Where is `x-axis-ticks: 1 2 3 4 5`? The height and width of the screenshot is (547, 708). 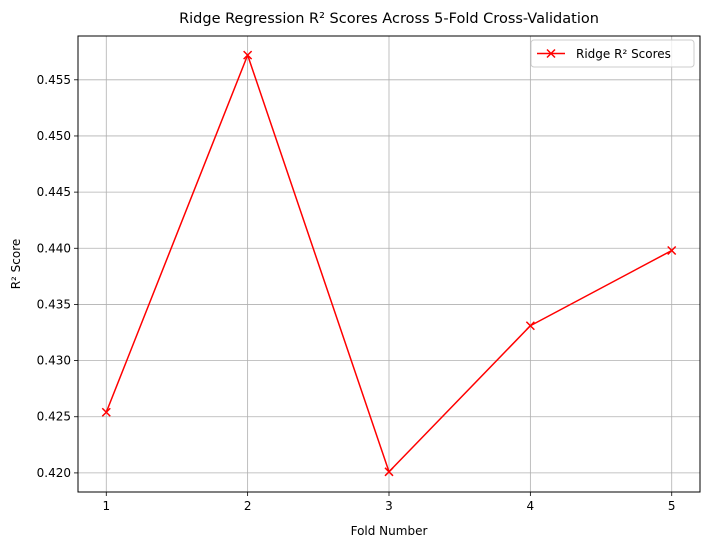 x-axis-ticks: 1 2 3 4 5 is located at coordinates (389, 502).